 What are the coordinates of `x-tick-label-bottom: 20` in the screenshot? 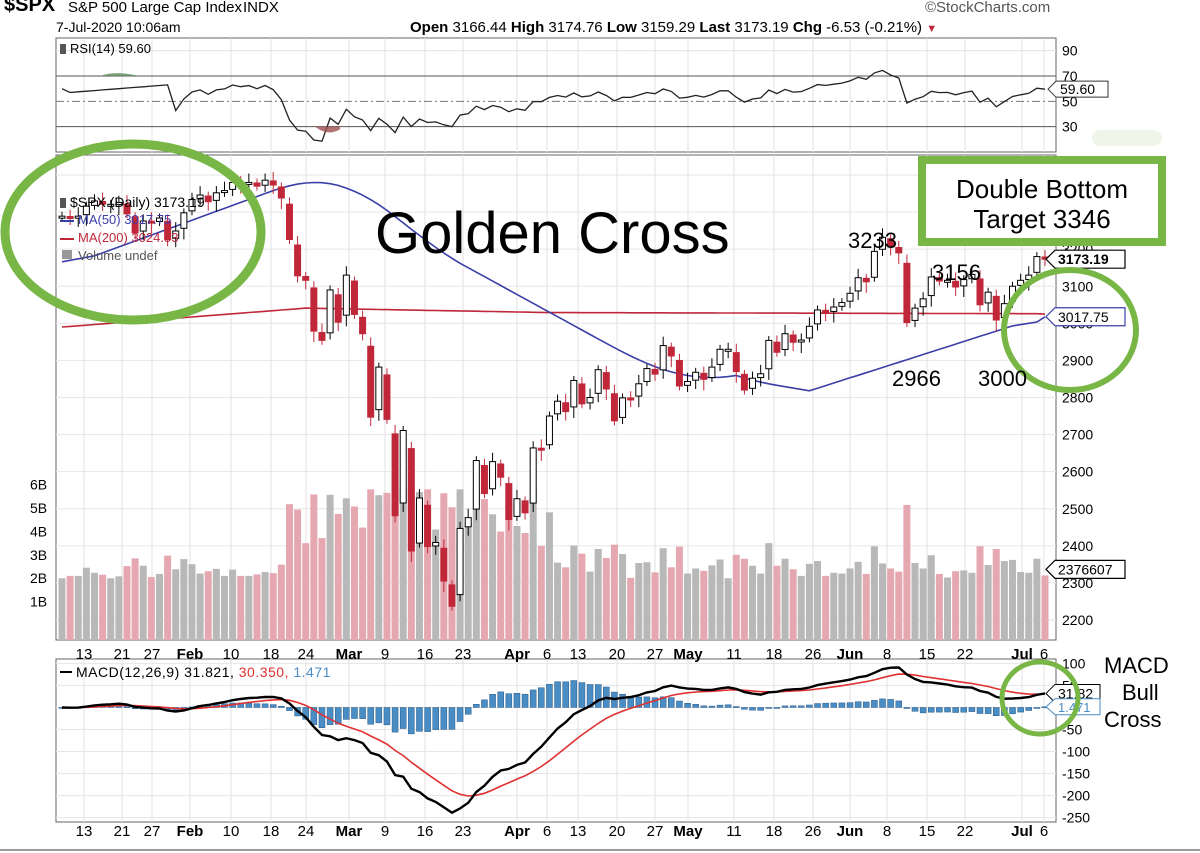 It's located at (617, 831).